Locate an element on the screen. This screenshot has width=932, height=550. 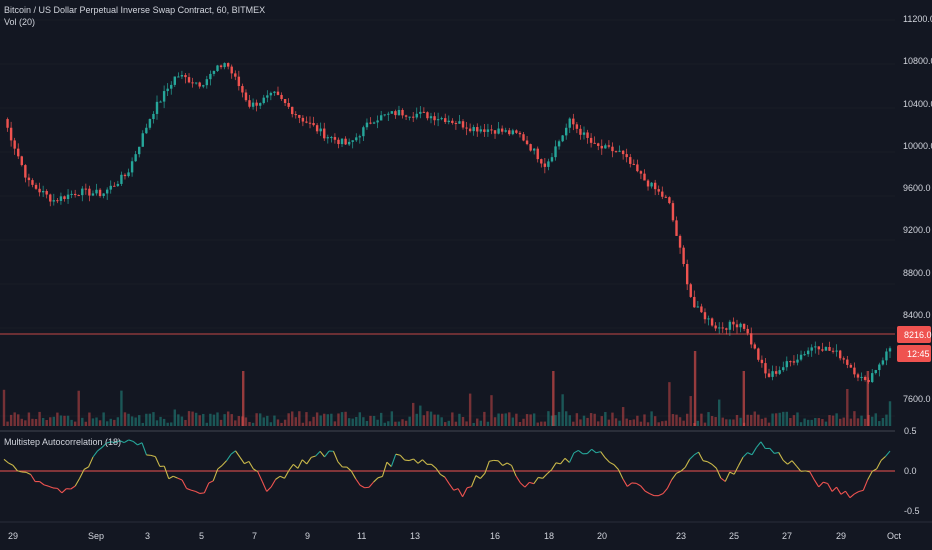
countdown-label: 12:45 is located at coordinates (918, 354).